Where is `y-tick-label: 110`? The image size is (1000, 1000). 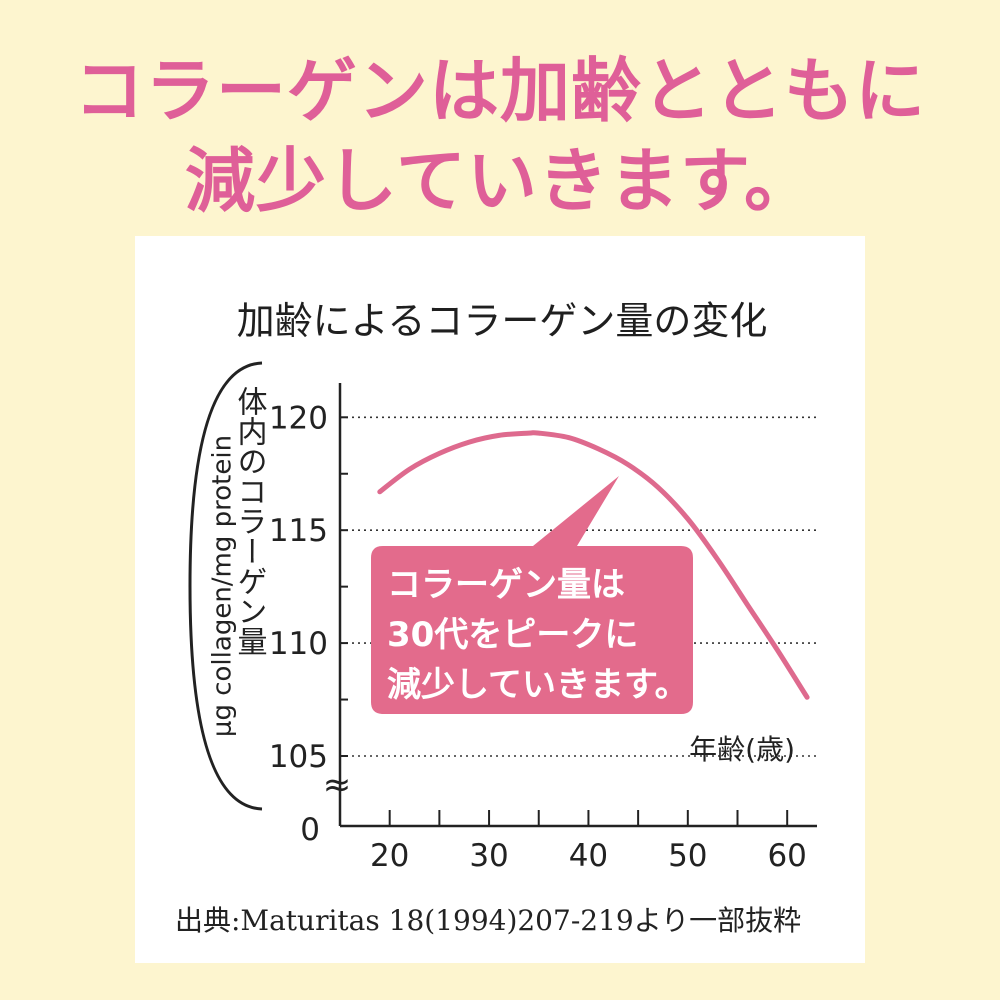 y-tick-label: 110 is located at coordinates (298, 644).